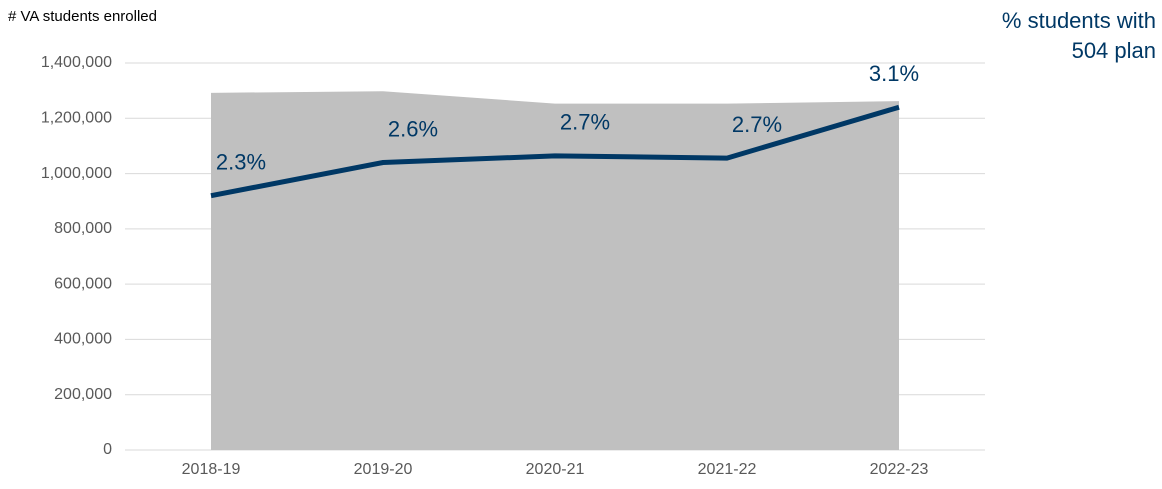  Describe the element at coordinates (76, 62) in the screenshot. I see `y-tick-label: 1,400,000` at that location.